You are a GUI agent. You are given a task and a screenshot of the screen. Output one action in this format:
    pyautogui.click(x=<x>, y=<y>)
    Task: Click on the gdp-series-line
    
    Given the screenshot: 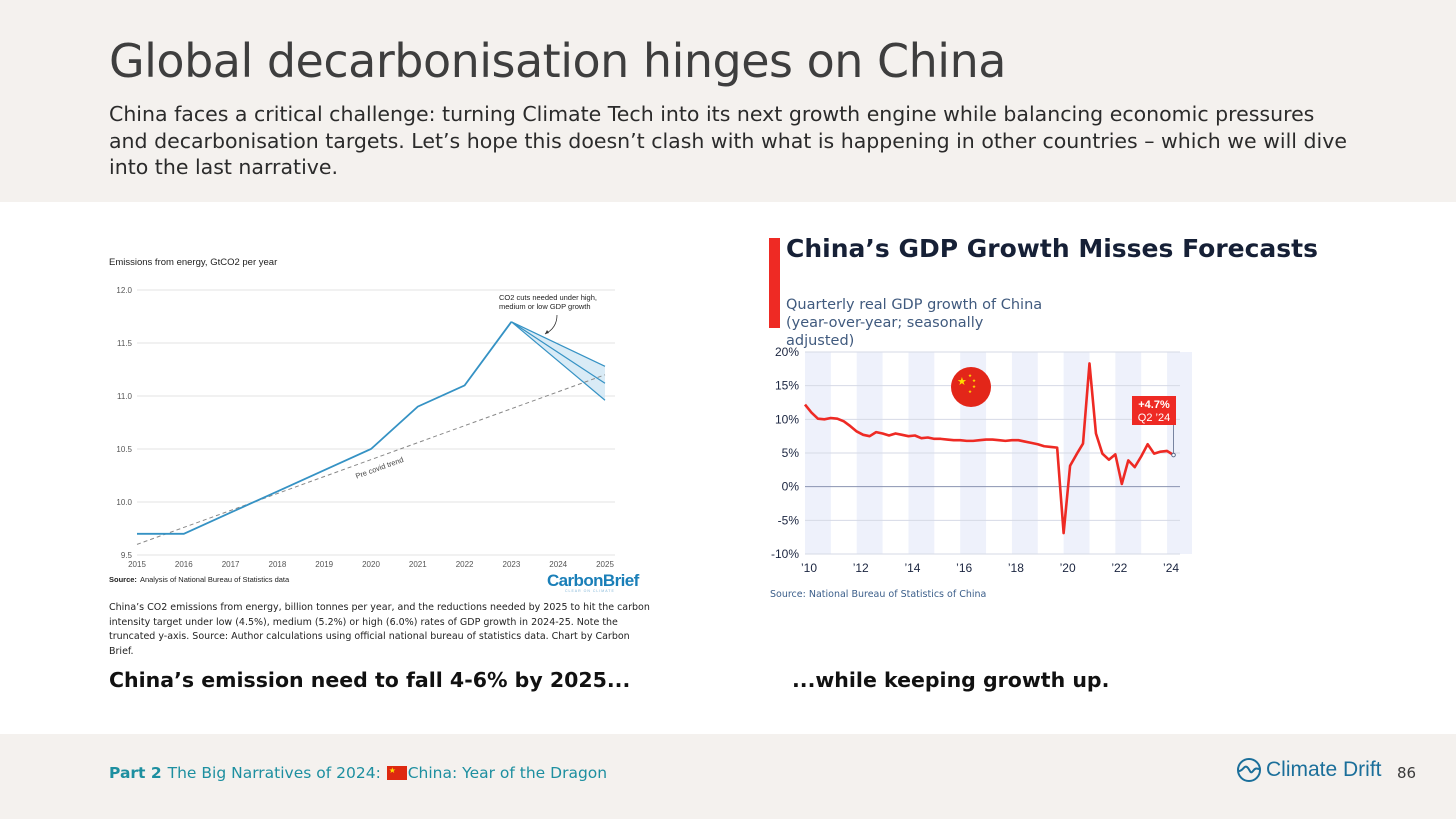 What is the action you would take?
    pyautogui.click(x=989, y=448)
    